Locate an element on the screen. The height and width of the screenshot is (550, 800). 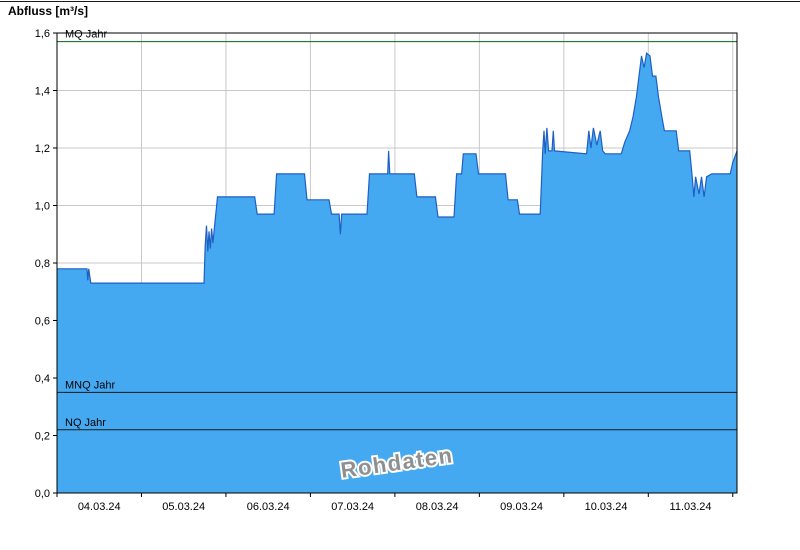
x-axis-tick-label: 09.03.24 is located at coordinates (521, 507).